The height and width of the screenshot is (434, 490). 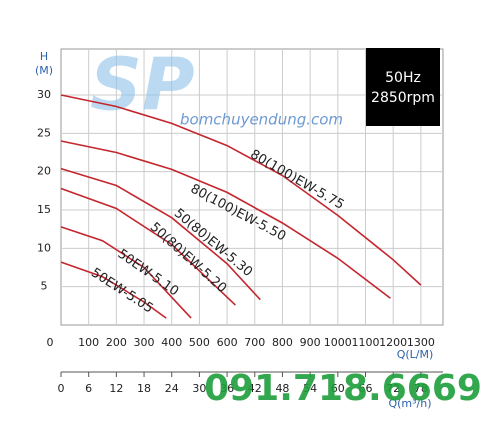 I want to click on y-tick-label: 10, so click(x=44, y=247).